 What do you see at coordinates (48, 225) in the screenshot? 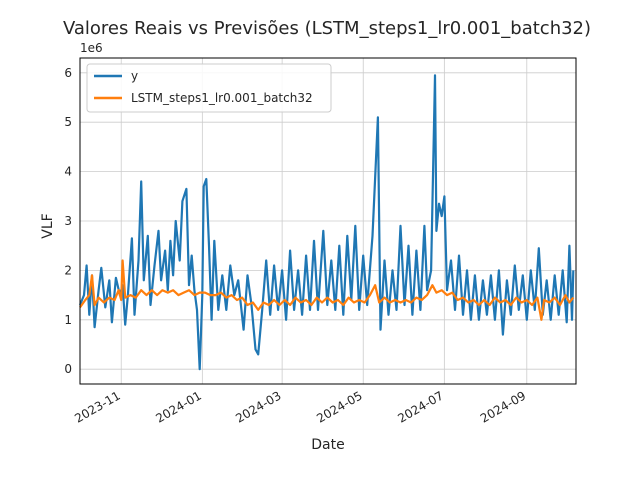
I see `y-axis-label: VLF` at bounding box center [48, 225].